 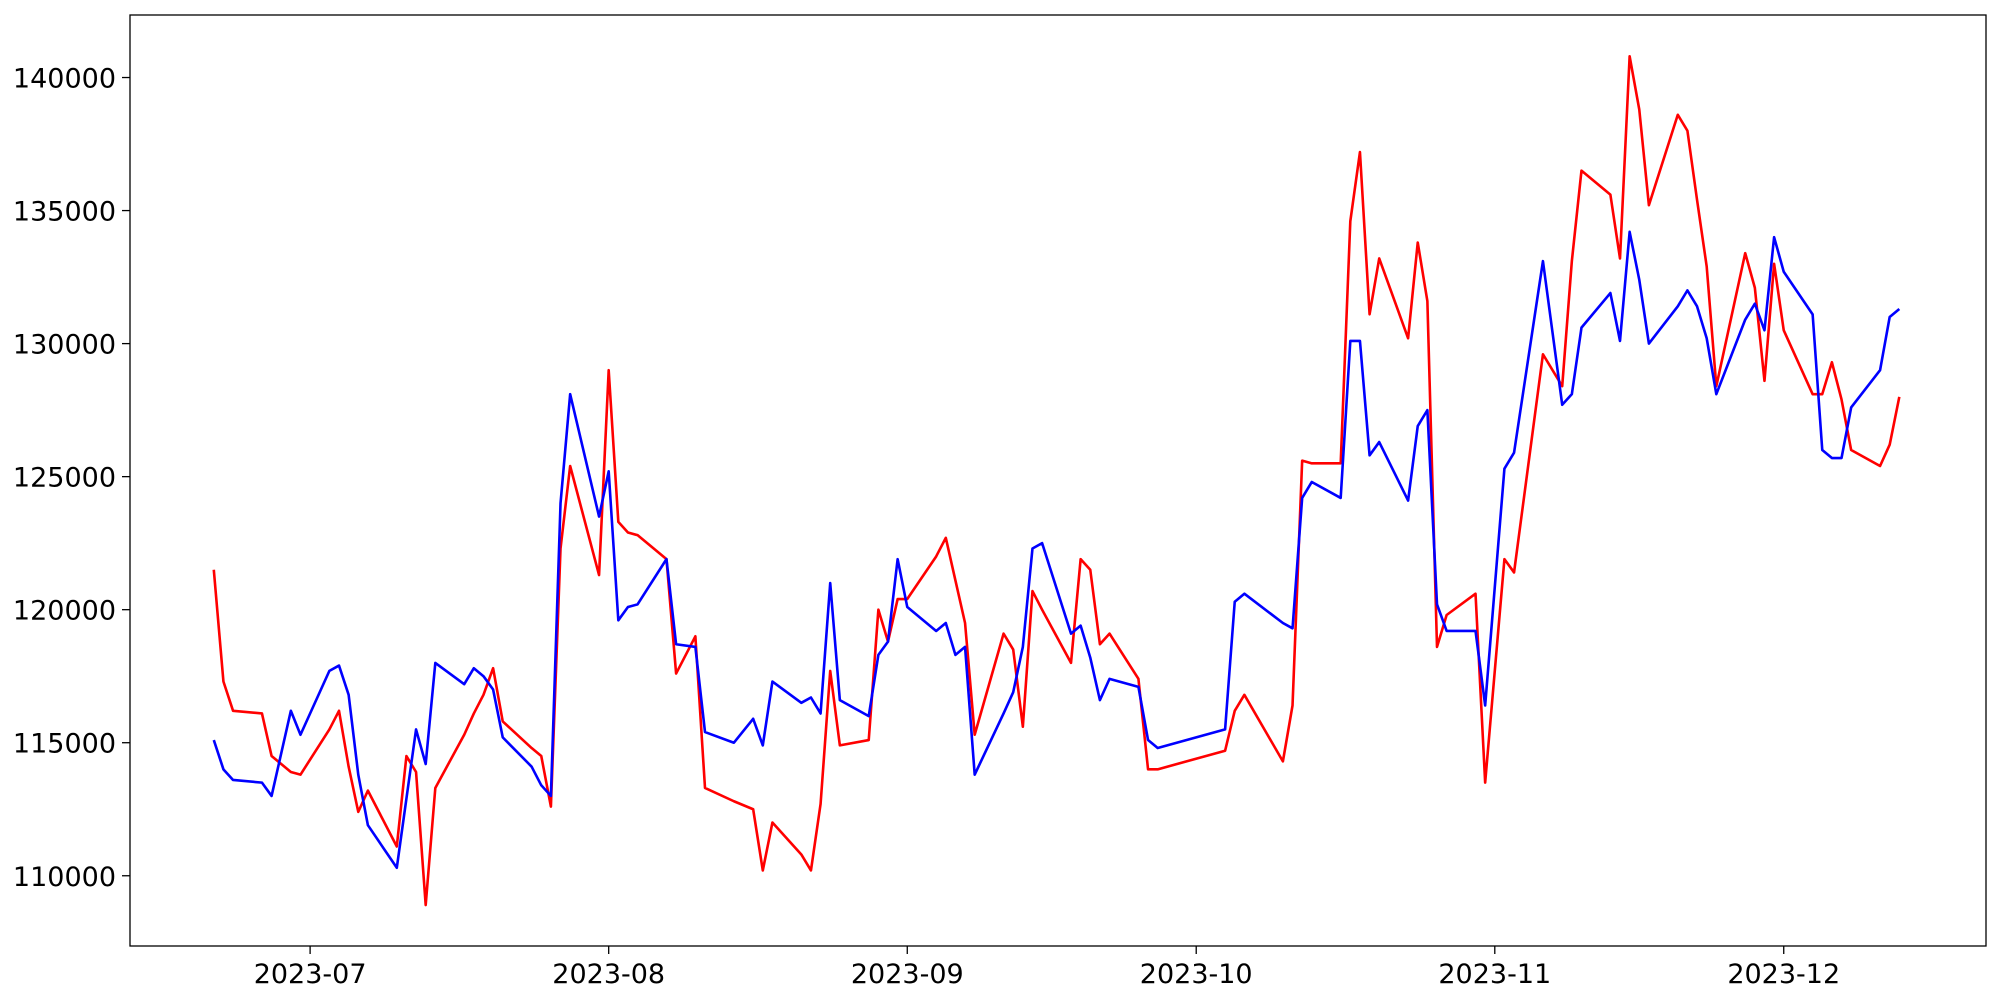 What do you see at coordinates (608, 974) in the screenshot?
I see `x-tick-label: 2023-08` at bounding box center [608, 974].